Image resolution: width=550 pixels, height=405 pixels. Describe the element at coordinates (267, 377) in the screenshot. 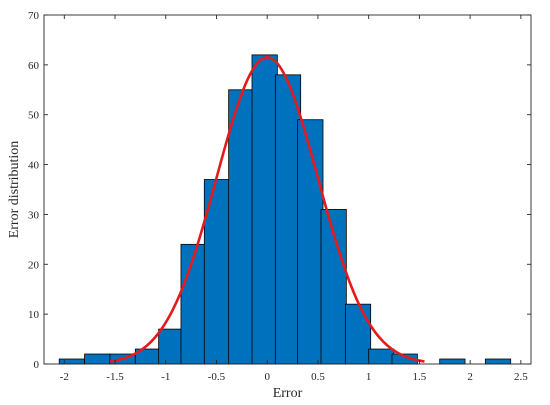

I see `x-tick-label: 0` at that location.